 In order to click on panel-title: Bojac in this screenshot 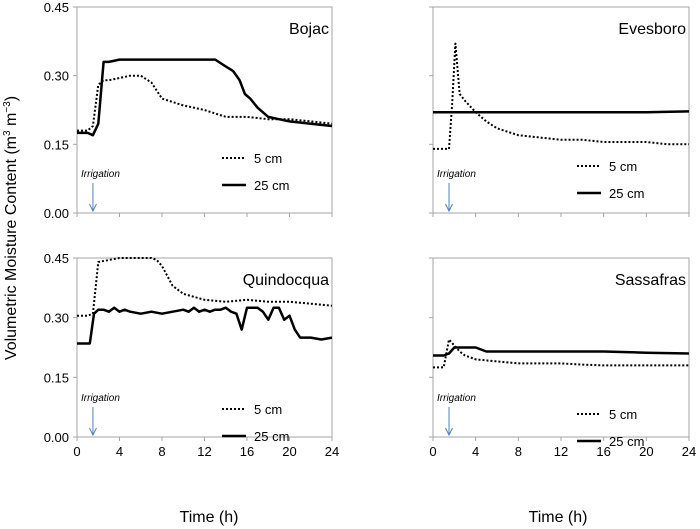, I will do `click(309, 29)`.